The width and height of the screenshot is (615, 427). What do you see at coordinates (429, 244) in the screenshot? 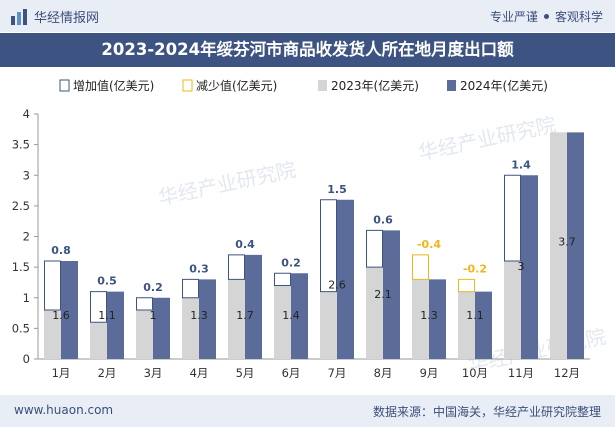
I see `change-label-8: -0.4` at bounding box center [429, 244].